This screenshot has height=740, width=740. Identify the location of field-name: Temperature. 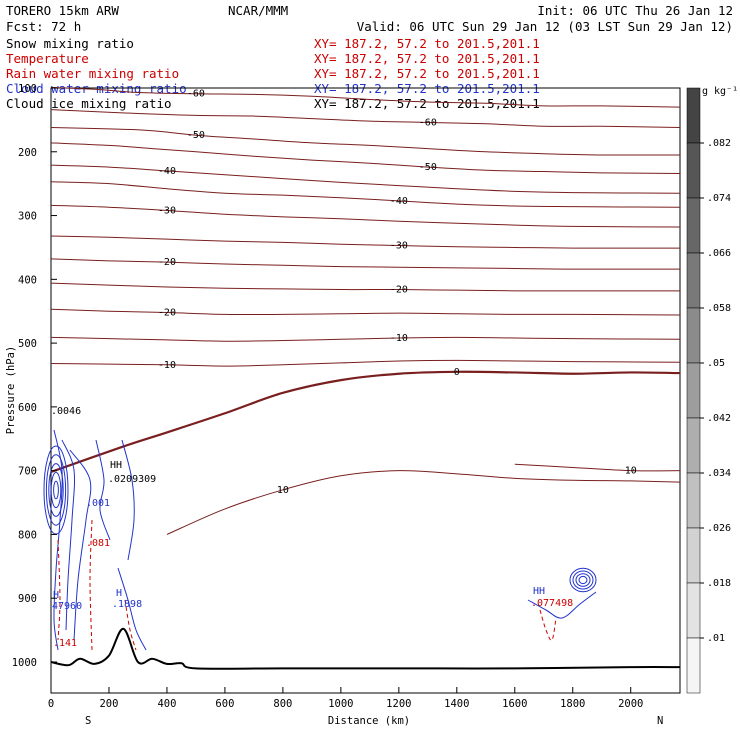
(47, 58).